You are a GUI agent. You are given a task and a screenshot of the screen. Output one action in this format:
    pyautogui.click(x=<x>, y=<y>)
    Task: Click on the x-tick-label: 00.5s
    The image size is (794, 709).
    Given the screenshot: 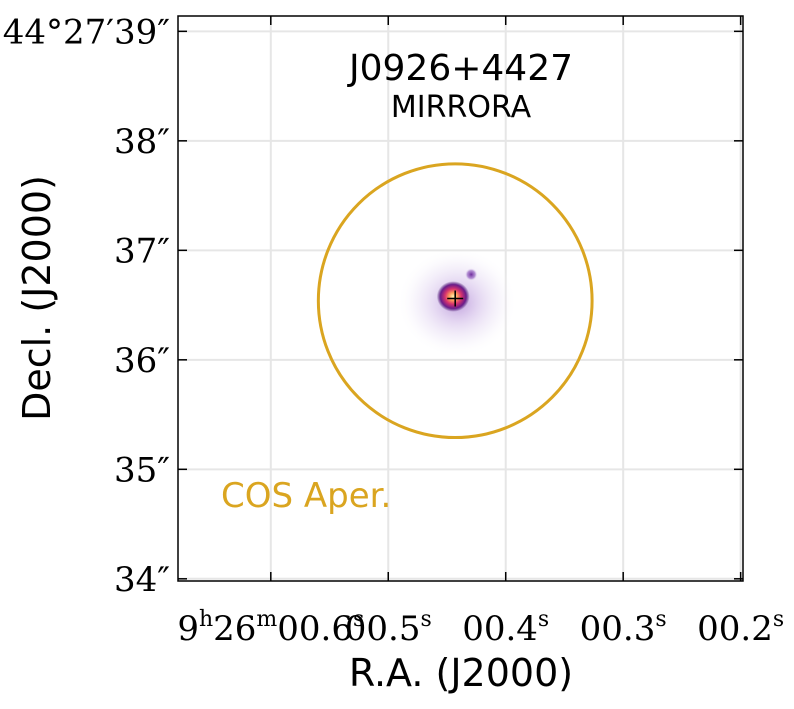 What is the action you would take?
    pyautogui.click(x=388, y=628)
    